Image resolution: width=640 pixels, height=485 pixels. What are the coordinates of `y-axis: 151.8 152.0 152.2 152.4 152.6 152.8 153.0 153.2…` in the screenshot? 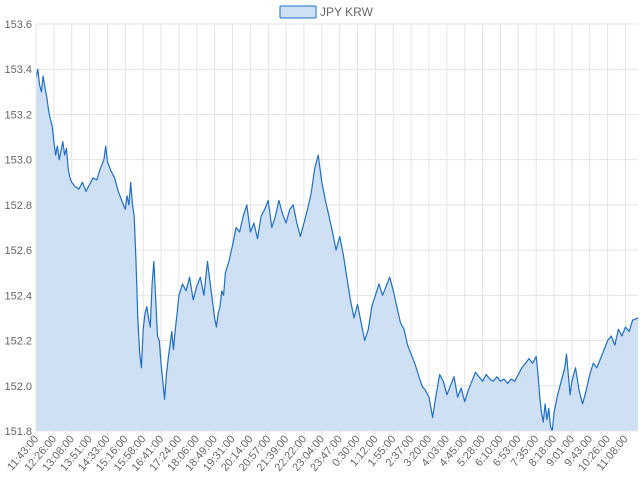 It's located at (20, 228).